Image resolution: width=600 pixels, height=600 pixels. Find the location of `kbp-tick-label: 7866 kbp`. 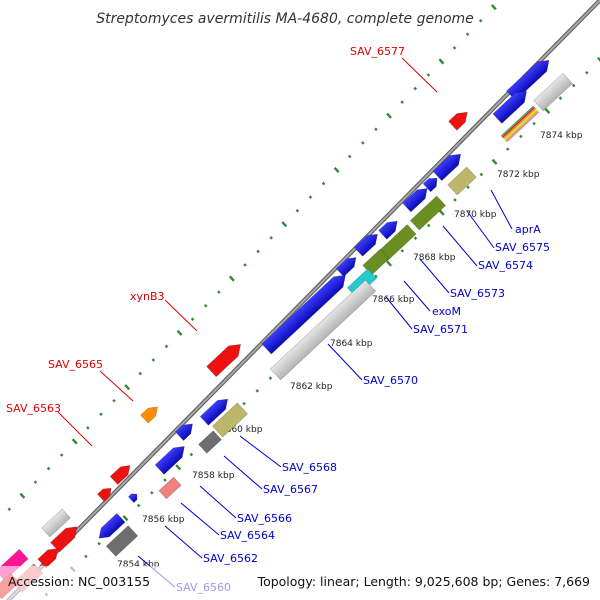

kbp-tick-label: 7866 kbp is located at coordinates (393, 300).